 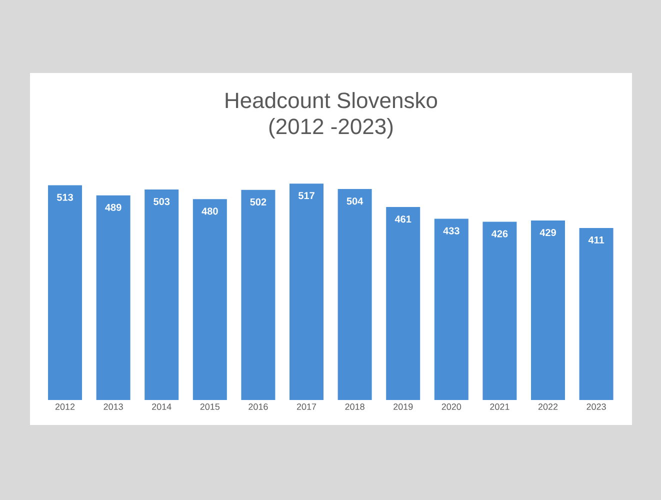 I want to click on x-tick-label: 2017, so click(x=306, y=407).